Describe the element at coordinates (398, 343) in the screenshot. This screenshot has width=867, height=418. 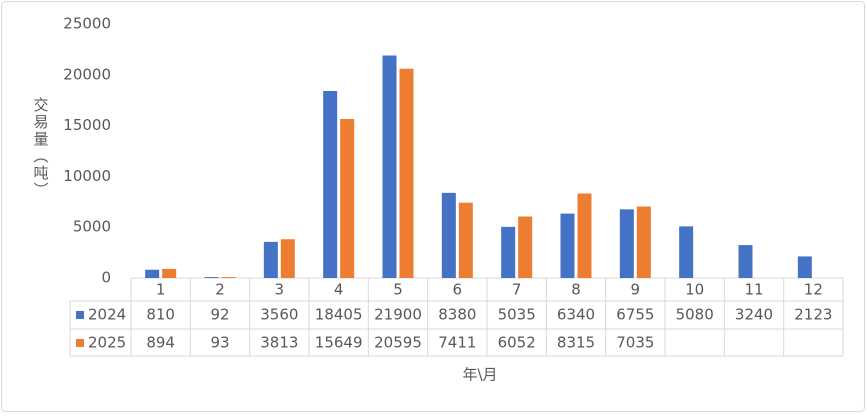
I see `table-value: 20595` at that location.